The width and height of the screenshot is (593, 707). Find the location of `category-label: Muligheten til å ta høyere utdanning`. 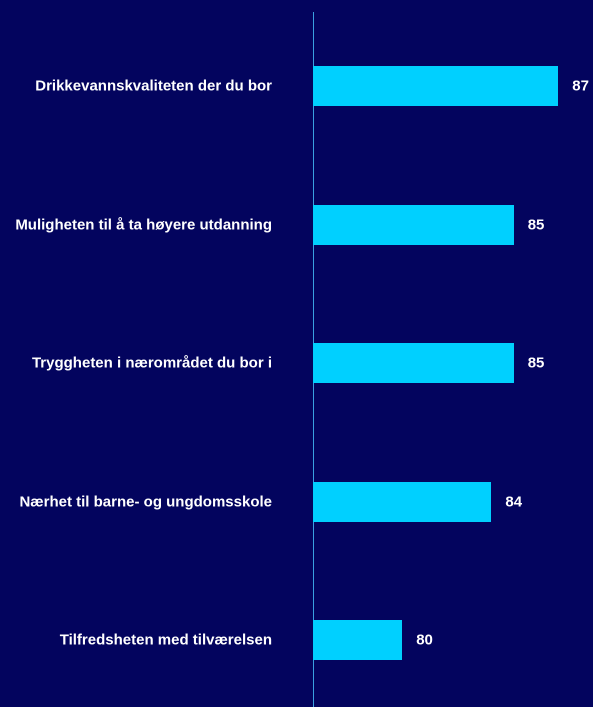

category-label: Muligheten til å ta høyere utdanning is located at coordinates (143, 224).